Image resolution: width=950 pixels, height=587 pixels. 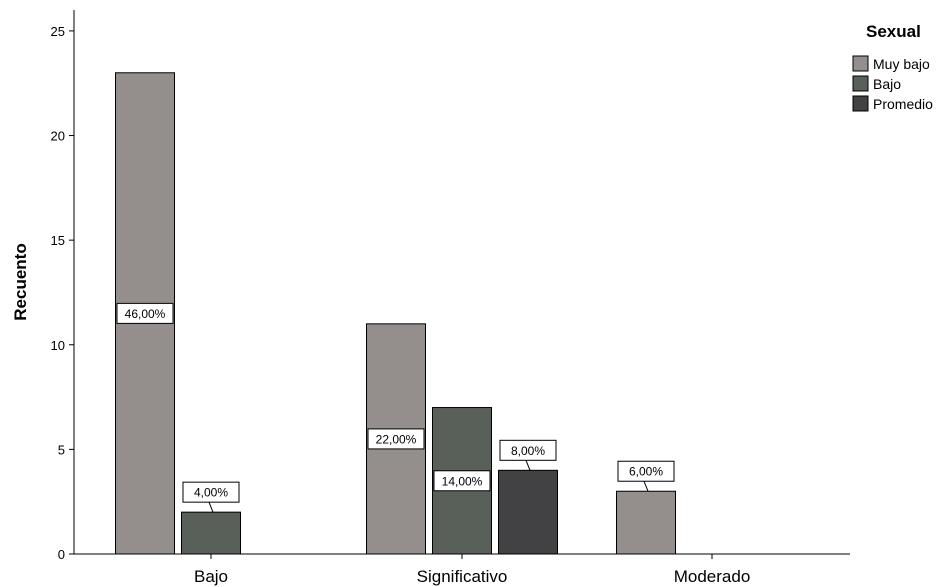 What do you see at coordinates (62, 293) in the screenshot?
I see `y-ticks: 0 5 10 15 20 25` at bounding box center [62, 293].